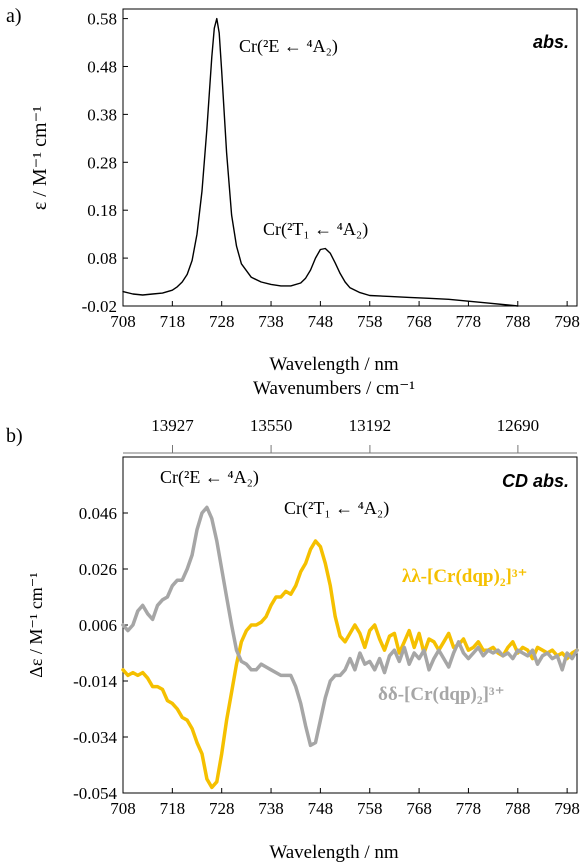 The image size is (585, 862). Describe the element at coordinates (334, 388) in the screenshot. I see `panel-b-secondary-axis-label: Wavenumbers / cm⁻¹` at that location.